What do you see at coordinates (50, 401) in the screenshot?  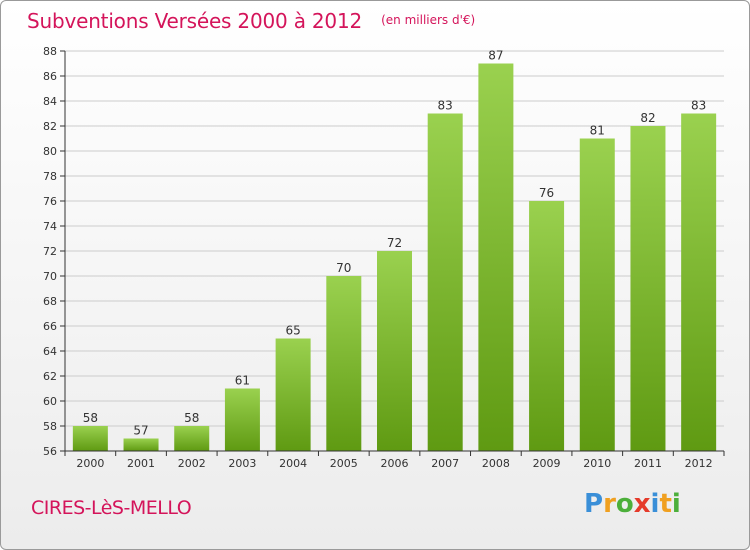 I see `y-tick-label: 60` at bounding box center [50, 401].